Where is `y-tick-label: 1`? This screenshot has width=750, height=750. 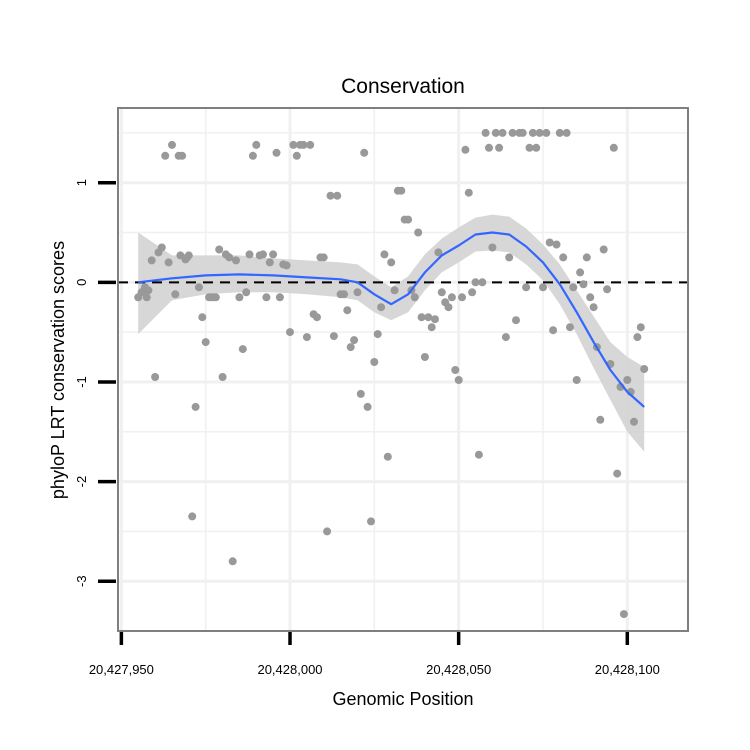
y-tick-label: 1 is located at coordinates (81, 182).